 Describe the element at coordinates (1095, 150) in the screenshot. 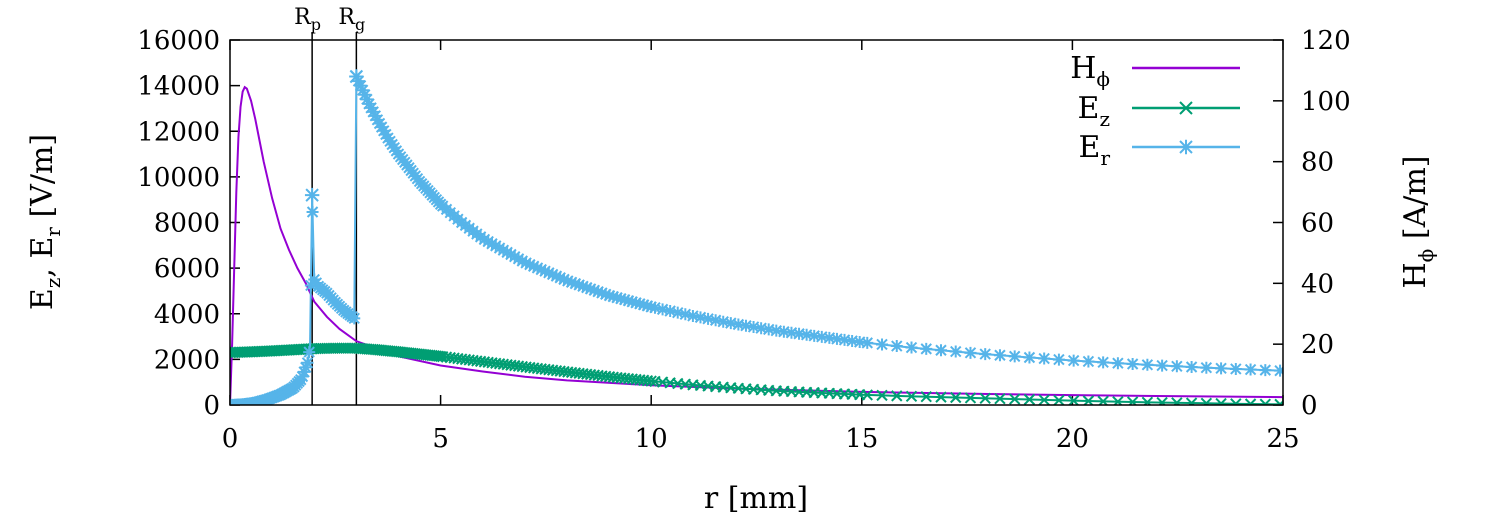

I see `legend-label: Er` at that location.